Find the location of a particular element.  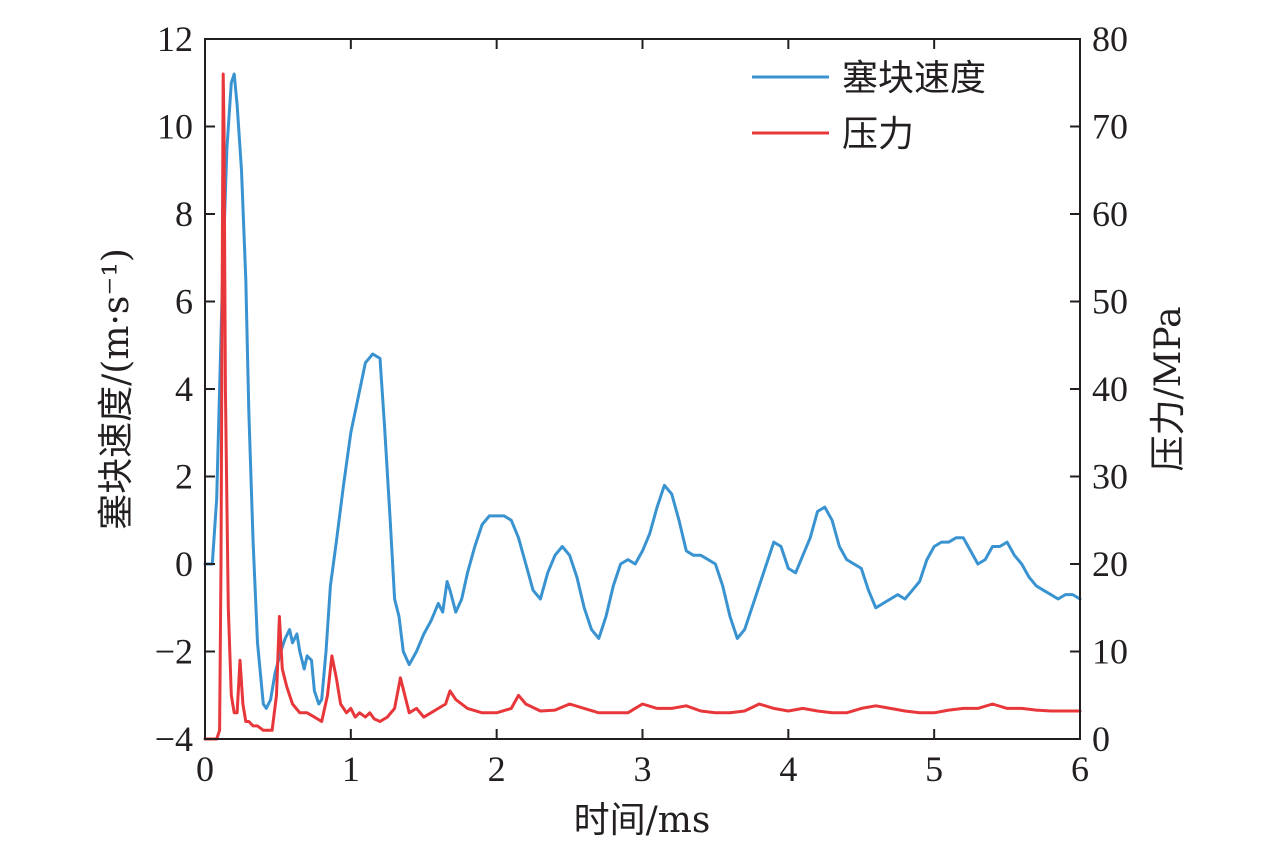

x-tick-label: 6 is located at coordinates (1080, 769).